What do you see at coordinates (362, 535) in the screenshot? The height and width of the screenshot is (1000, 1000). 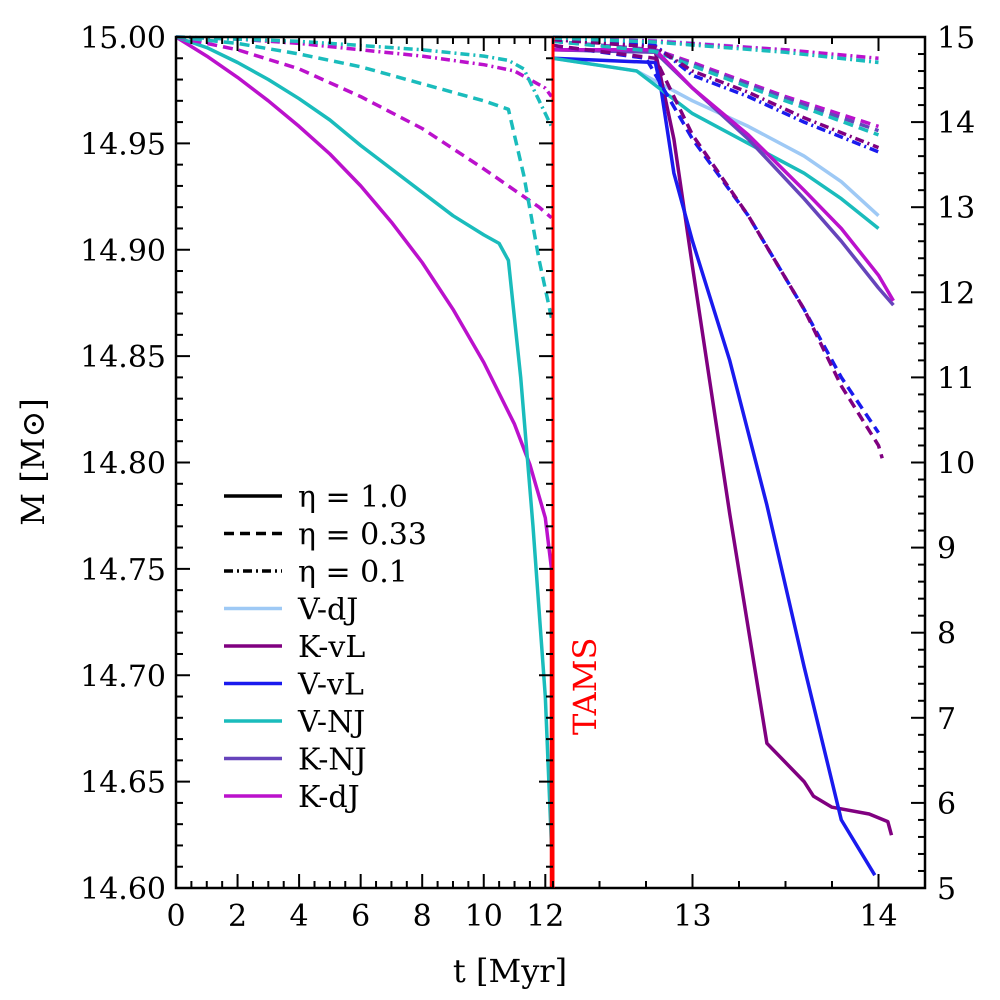 I see `legend-label-eta-0-33: η = 0.33` at bounding box center [362, 535].